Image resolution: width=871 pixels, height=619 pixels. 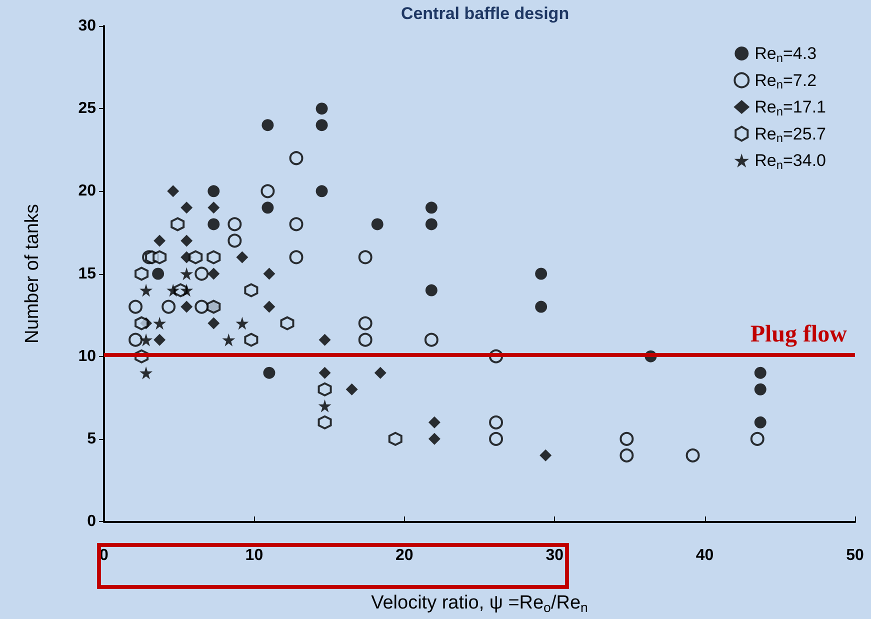 I want to click on y-tick-label: 15, so click(x=87, y=273).